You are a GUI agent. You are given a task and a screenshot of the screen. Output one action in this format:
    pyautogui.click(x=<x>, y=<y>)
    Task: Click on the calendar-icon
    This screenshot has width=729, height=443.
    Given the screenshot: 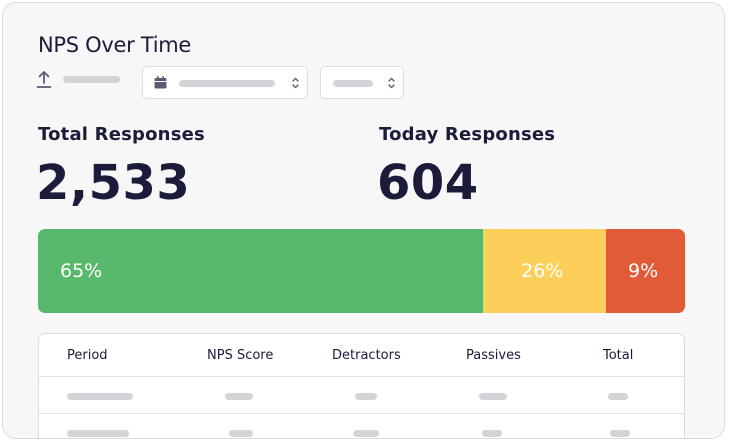 What is the action you would take?
    pyautogui.click(x=160, y=82)
    